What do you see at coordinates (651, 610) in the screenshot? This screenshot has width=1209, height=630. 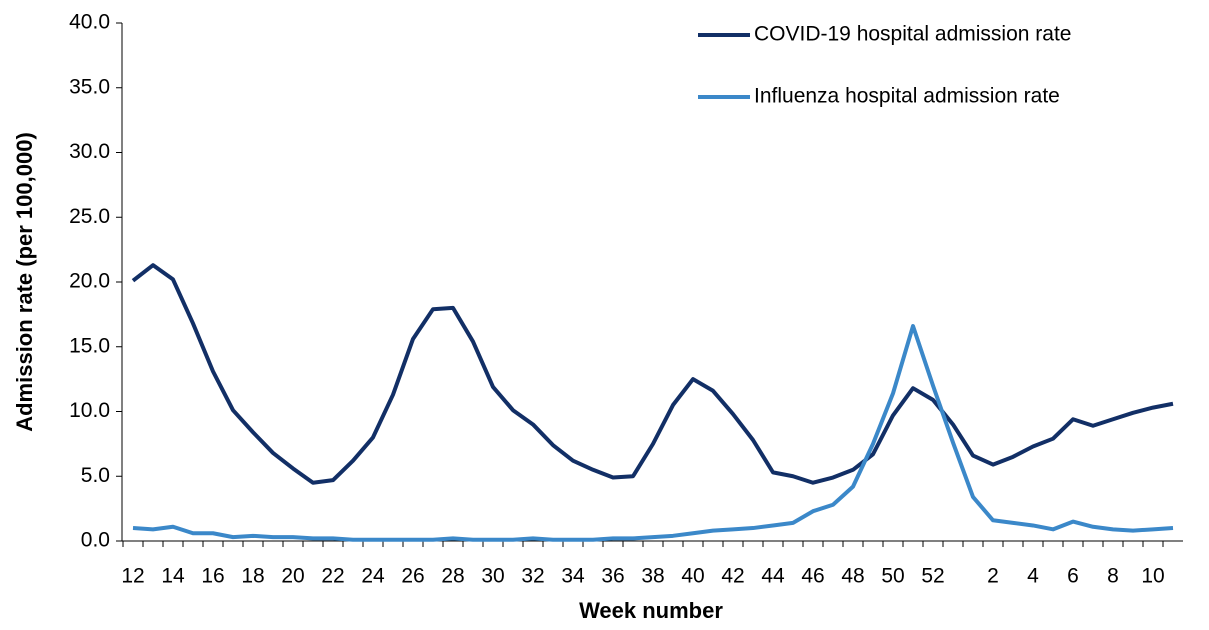 I see `x-axis-title: Week number` at bounding box center [651, 610].